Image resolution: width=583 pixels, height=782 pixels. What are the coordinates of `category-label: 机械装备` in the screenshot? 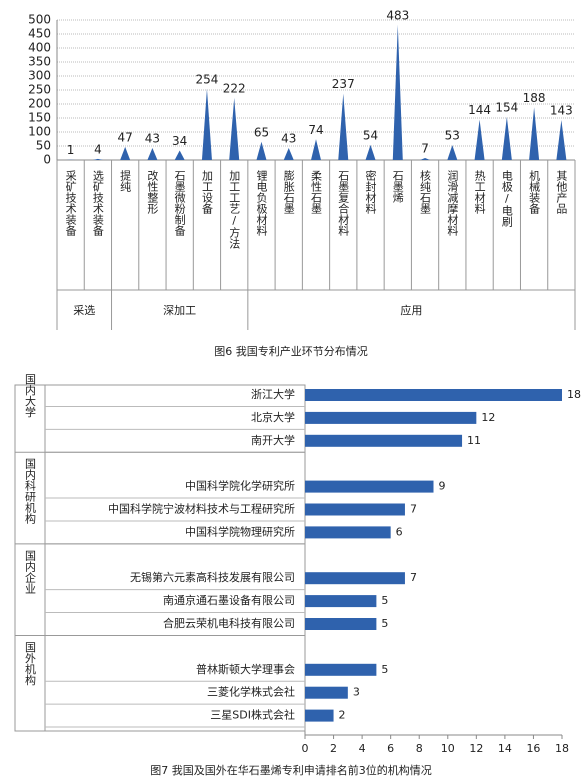 It's located at (534, 192).